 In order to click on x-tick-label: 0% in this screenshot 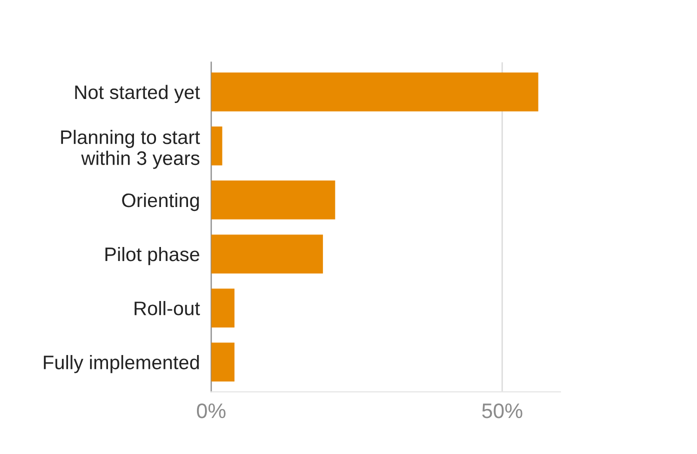, I will do `click(211, 410)`.